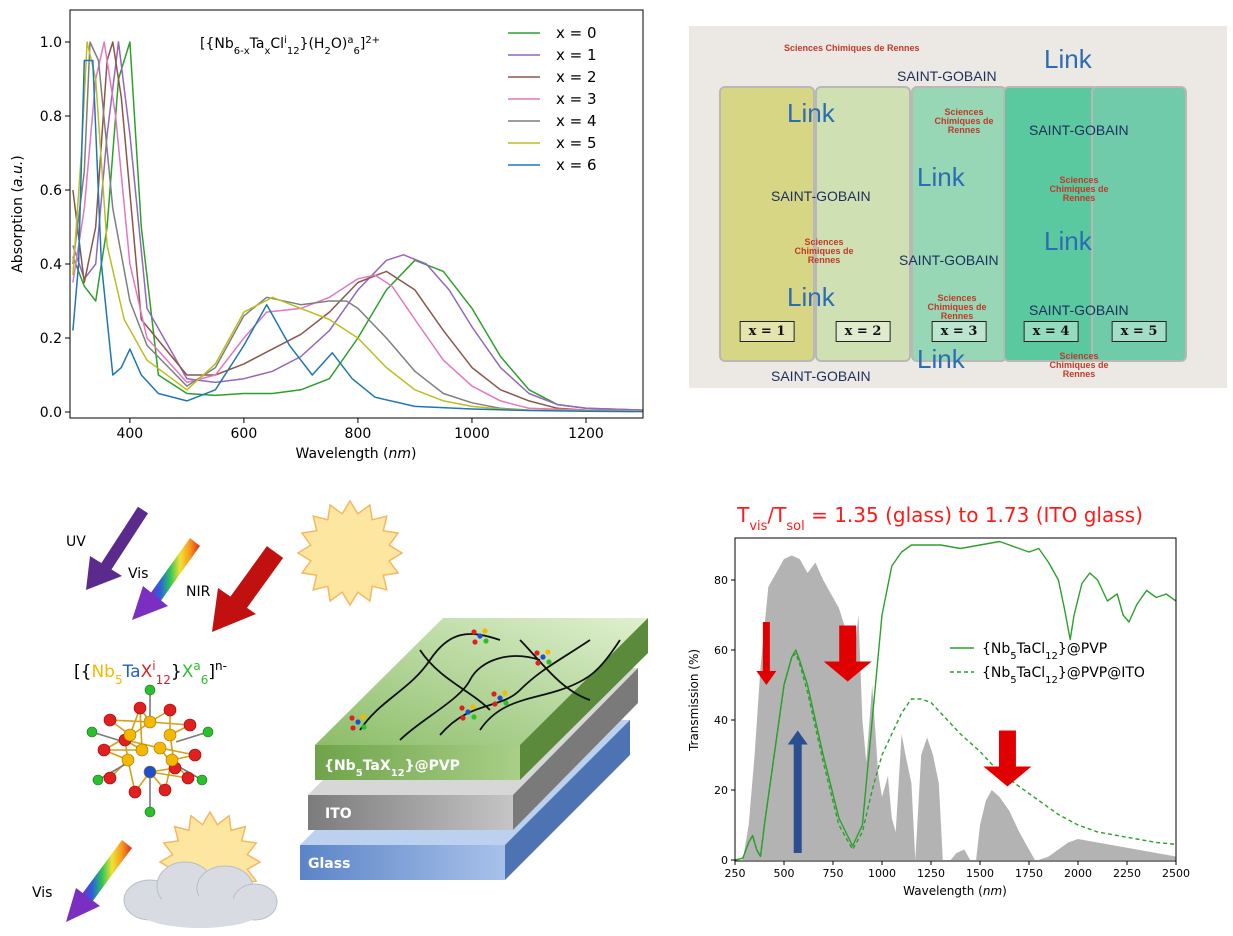  I want to click on legend-label-pvp-ito: {Nb5TaCl12}@PVP@ITO, so click(1063, 675).